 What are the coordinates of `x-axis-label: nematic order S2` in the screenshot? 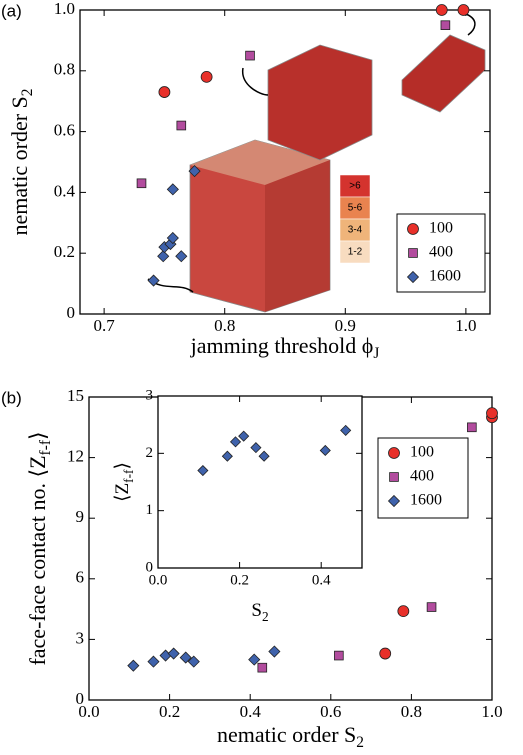 It's located at (290, 736).